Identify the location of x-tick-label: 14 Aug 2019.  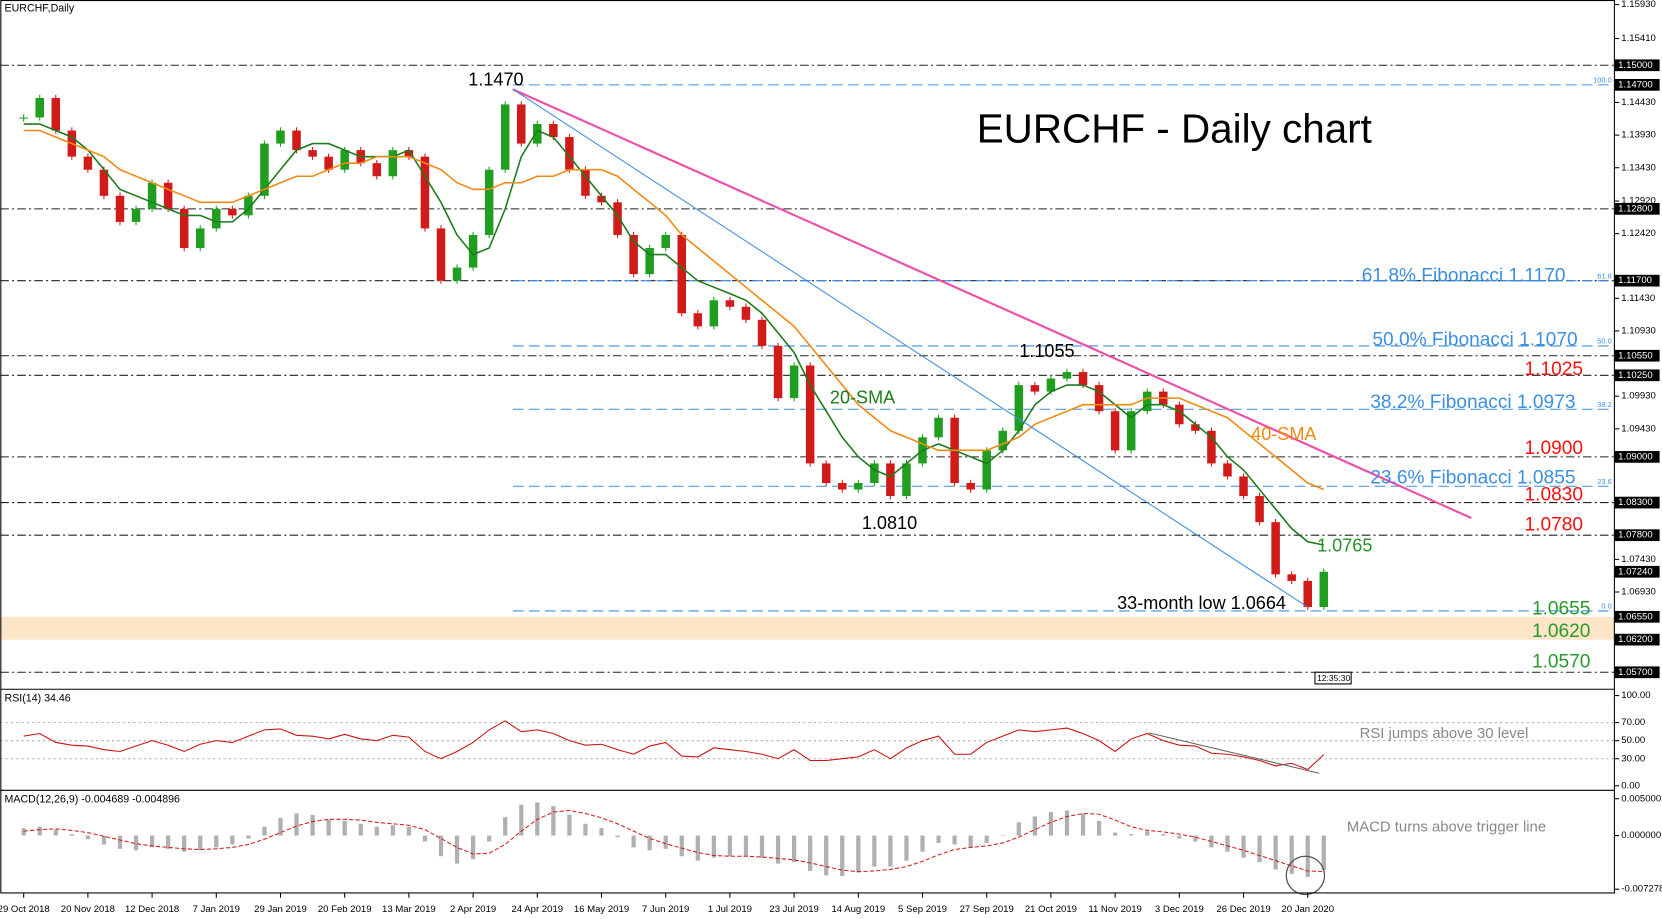
(858, 909).